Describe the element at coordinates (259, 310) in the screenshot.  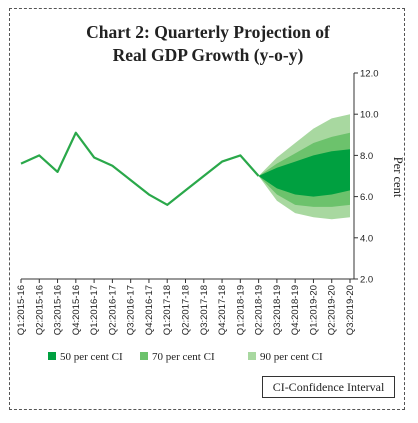
I see `x-tick-label: Q2:2018-19` at that location.